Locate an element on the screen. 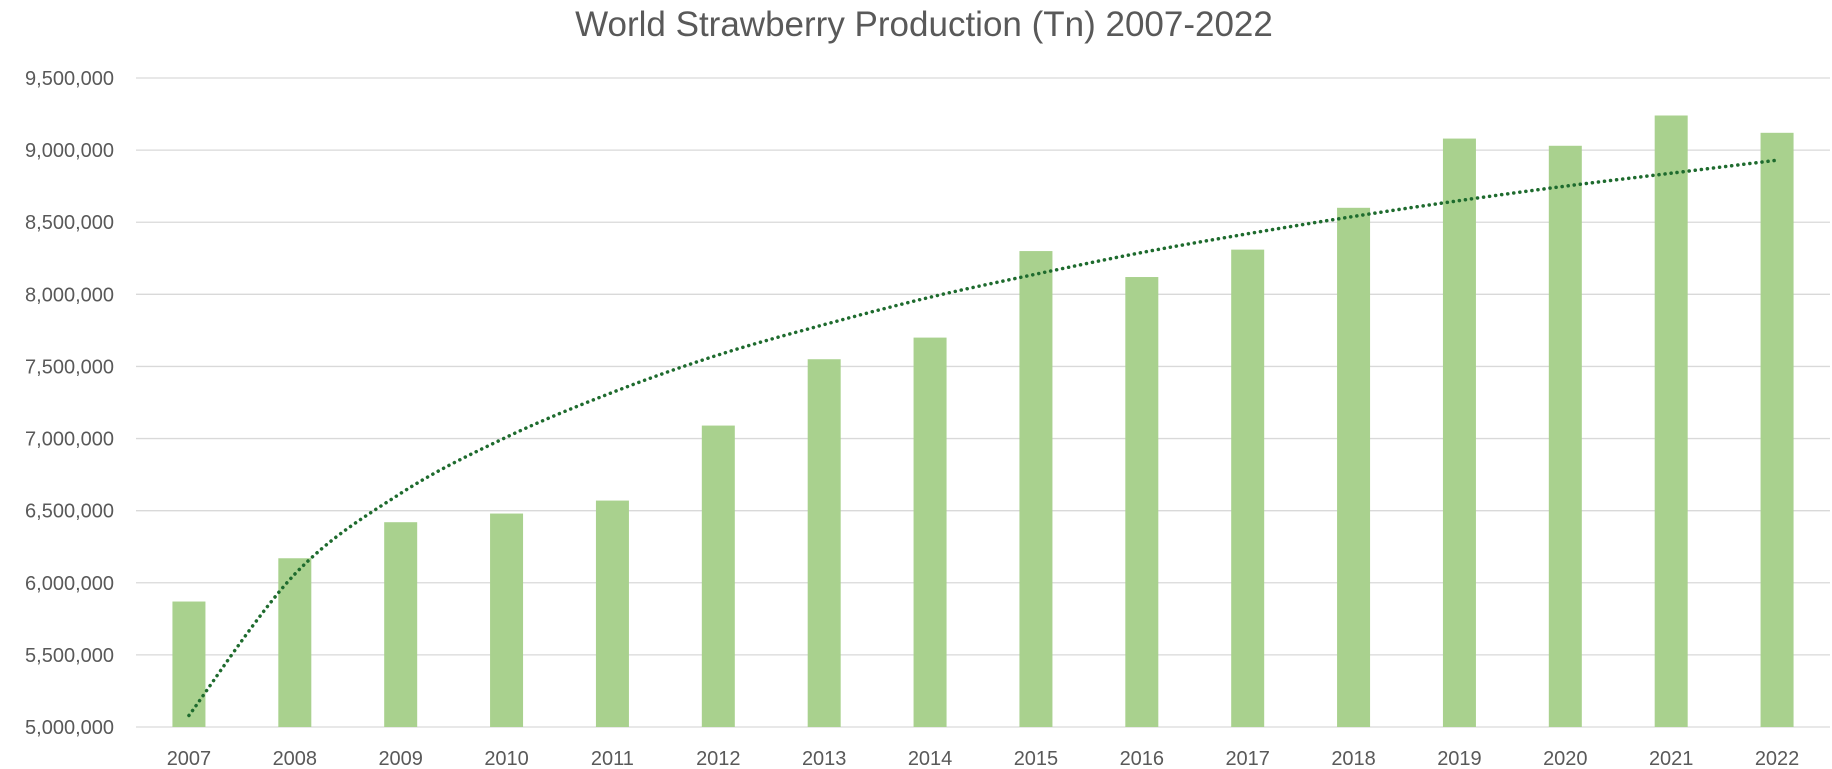 This screenshot has height=769, width=1832. x-tick-label: 2018 is located at coordinates (1353, 758).